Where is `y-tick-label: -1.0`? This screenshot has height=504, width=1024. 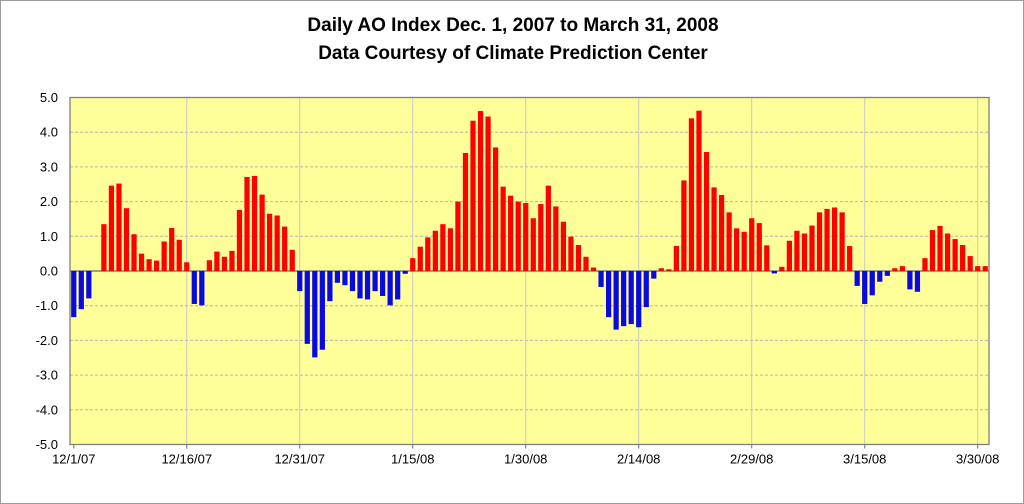 y-tick-label: -1.0 is located at coordinates (47, 305).